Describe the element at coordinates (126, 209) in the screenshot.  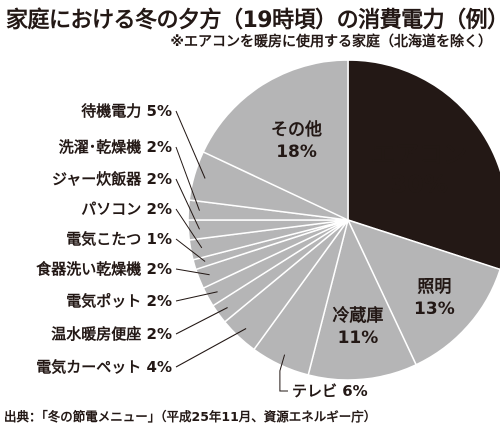
I see `slice-label: パソコン 2%` at that location.